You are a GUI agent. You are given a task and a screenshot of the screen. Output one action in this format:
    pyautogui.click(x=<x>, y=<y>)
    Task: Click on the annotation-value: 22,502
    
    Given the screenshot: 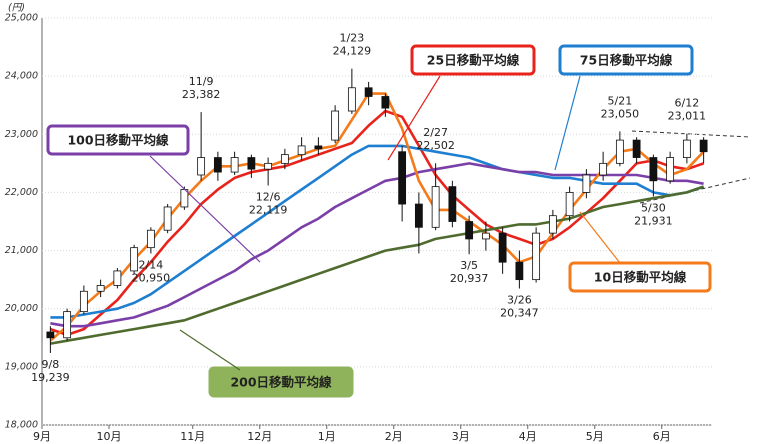 What is the action you would take?
    pyautogui.click(x=435, y=145)
    